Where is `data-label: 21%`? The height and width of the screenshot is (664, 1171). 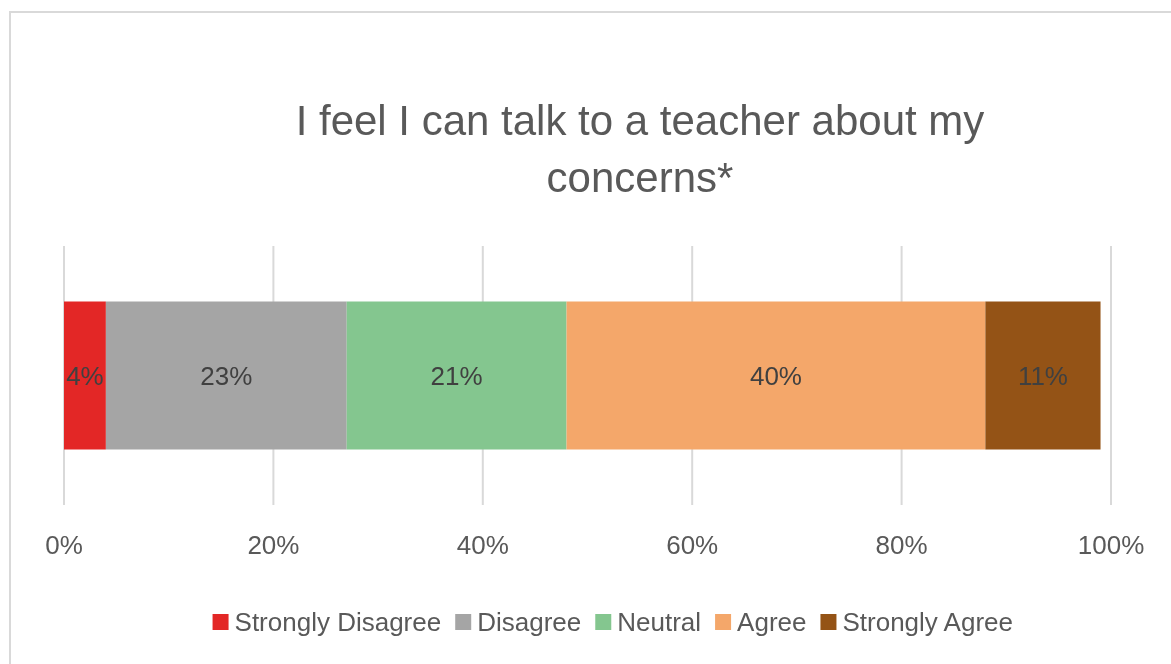 data-label: 21% is located at coordinates (456, 375).